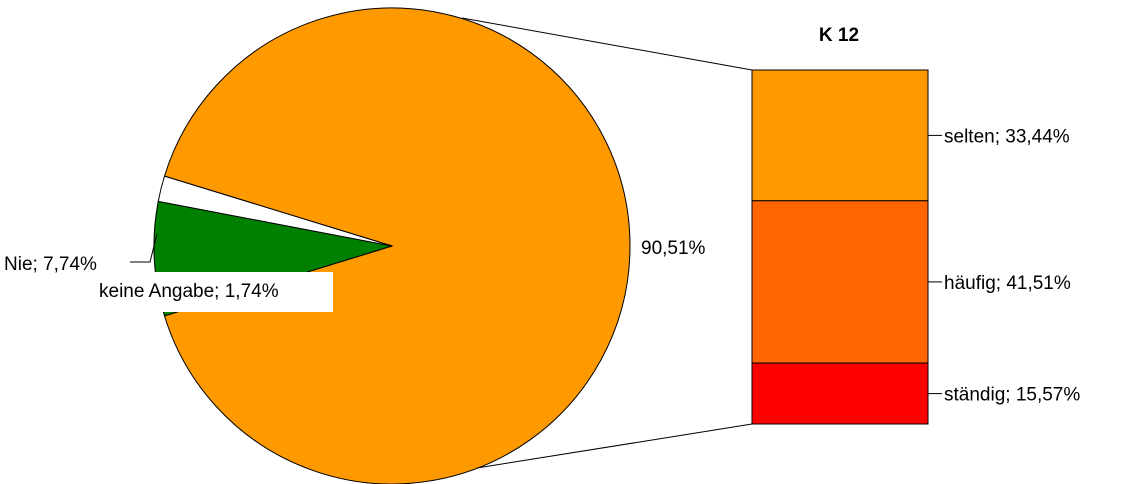 The height and width of the screenshot is (484, 1144). Describe the element at coordinates (1007, 136) in the screenshot. I see `bar-label-selten: selten; 33,44%` at that location.